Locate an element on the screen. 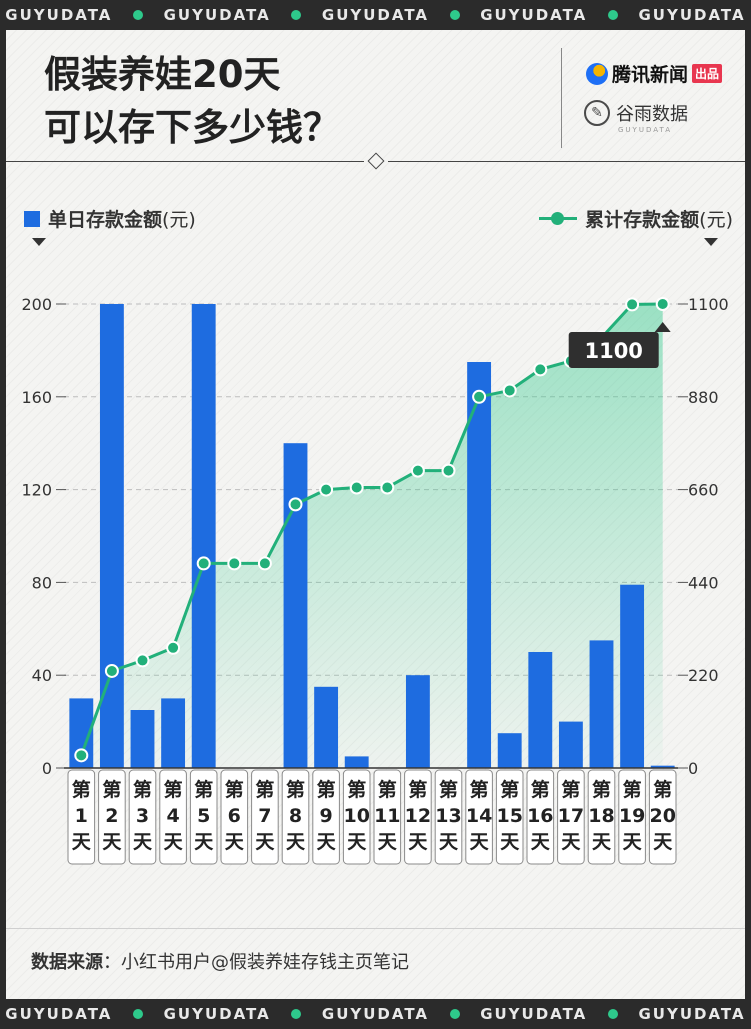 The width and height of the screenshot is (751, 1029). studio-badge: ✎ 谷雨数据 is located at coordinates (636, 113).